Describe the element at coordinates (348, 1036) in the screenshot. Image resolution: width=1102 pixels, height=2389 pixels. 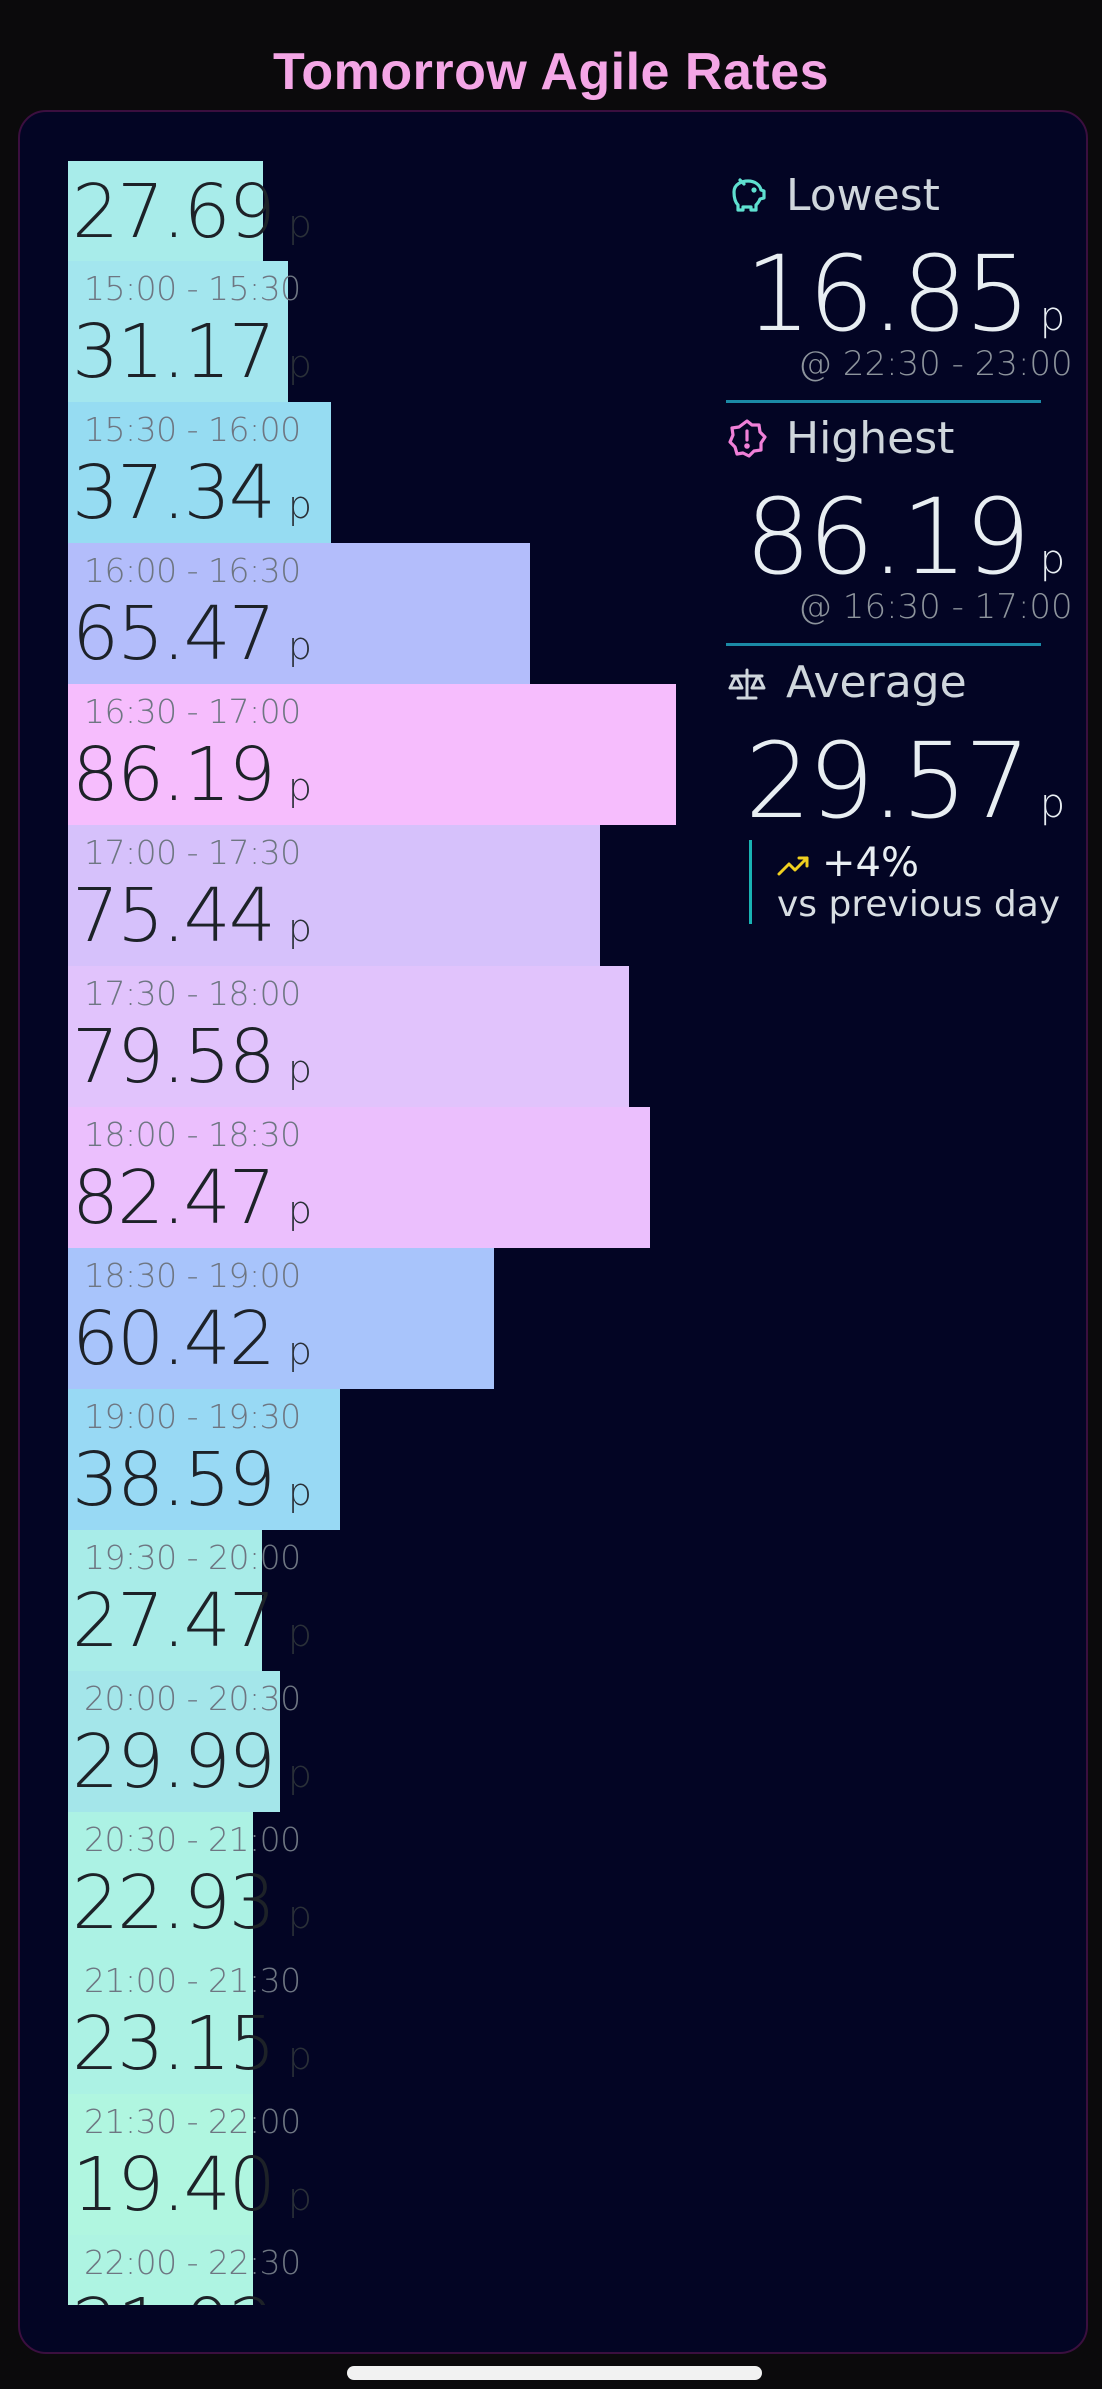
I see `rate-bar: 17:30 - 18:00 79.58 p` at that location.